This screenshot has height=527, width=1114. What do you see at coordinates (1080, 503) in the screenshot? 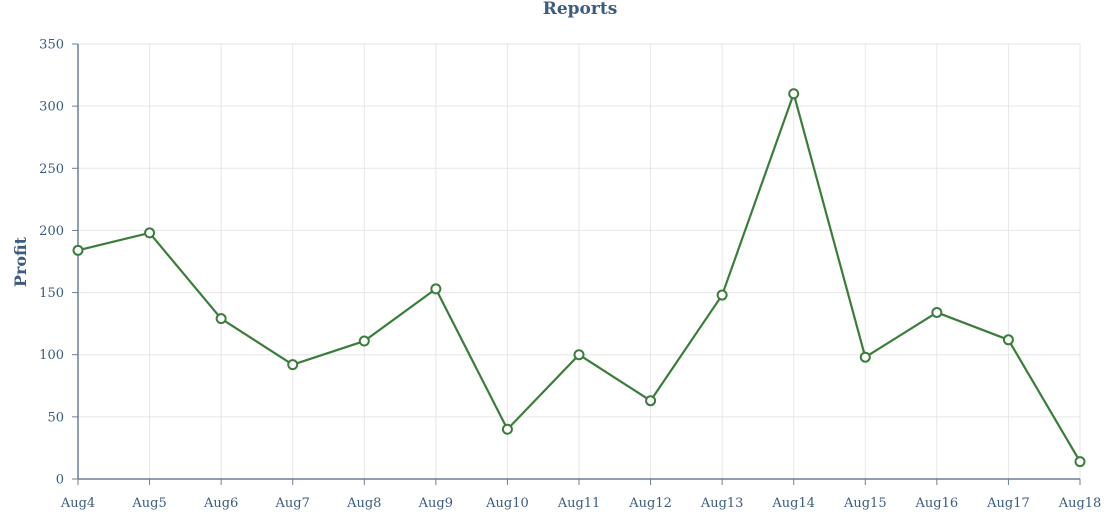
I see `x-tick-label: Aug18` at bounding box center [1080, 503].